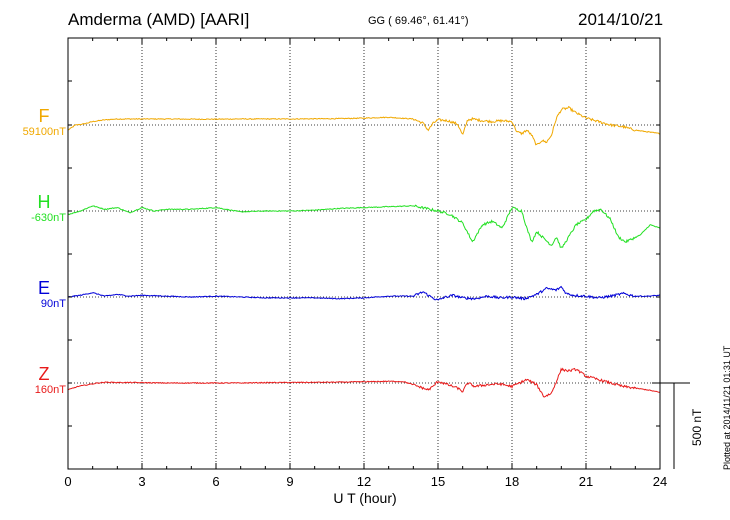 Image resolution: width=730 pixels, height=520 pixels. What do you see at coordinates (44, 374) in the screenshot?
I see `component-name: Z` at bounding box center [44, 374].